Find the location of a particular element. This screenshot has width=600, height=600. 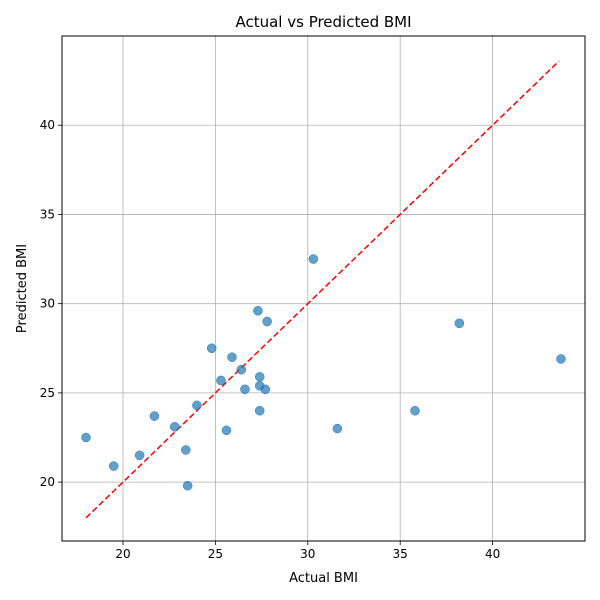

chart-title: Actual vs Predicted BMI is located at coordinates (323, 22).